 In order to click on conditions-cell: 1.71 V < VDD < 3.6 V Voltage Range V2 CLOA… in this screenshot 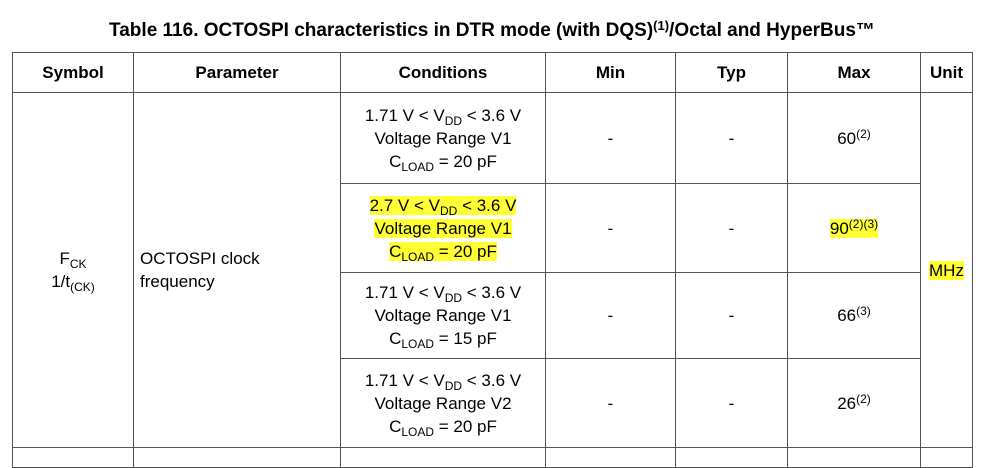, I will do `click(443, 403)`.